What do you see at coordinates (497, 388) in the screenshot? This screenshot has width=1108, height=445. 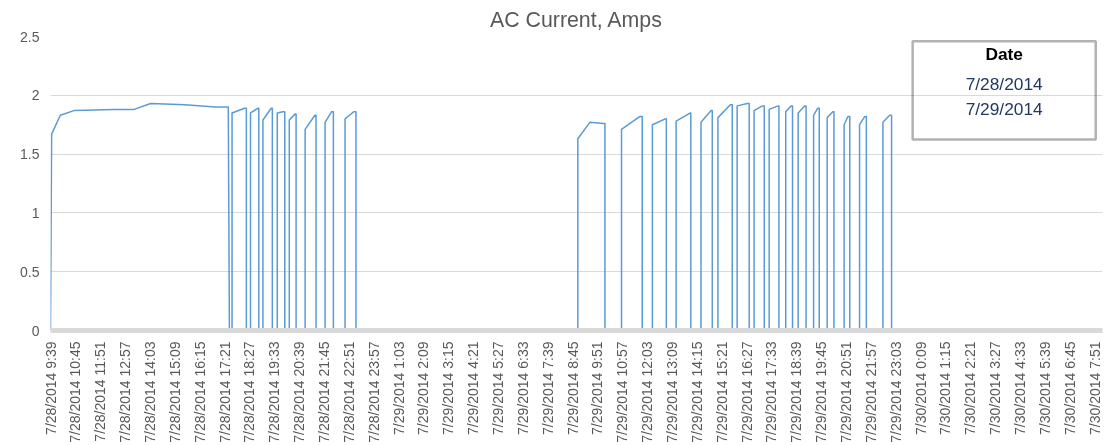 I see `x-tick-label: 7/29/2014 5:27` at bounding box center [497, 388].